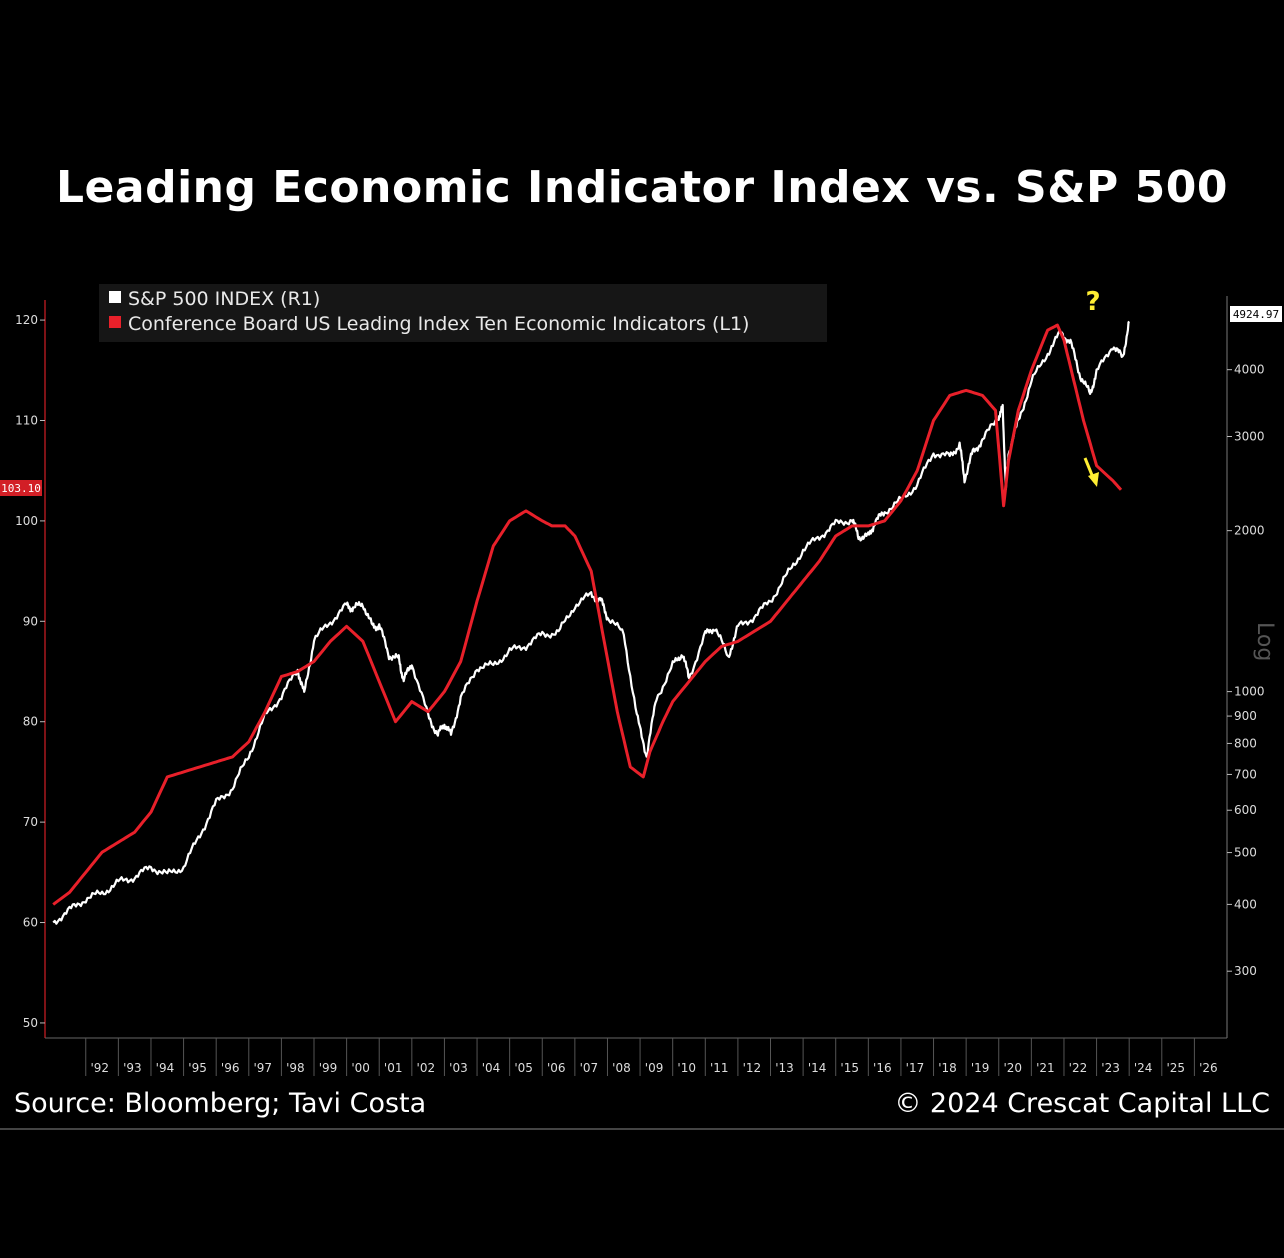 The width and height of the screenshot is (1284, 1258). I want to click on right-current-value-label: 4924.97, so click(1256, 314).